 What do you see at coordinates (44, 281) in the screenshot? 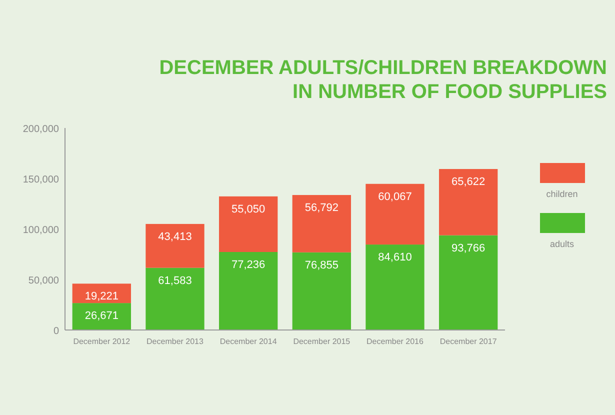
I see `y-tick-label: 50,000` at bounding box center [44, 281].